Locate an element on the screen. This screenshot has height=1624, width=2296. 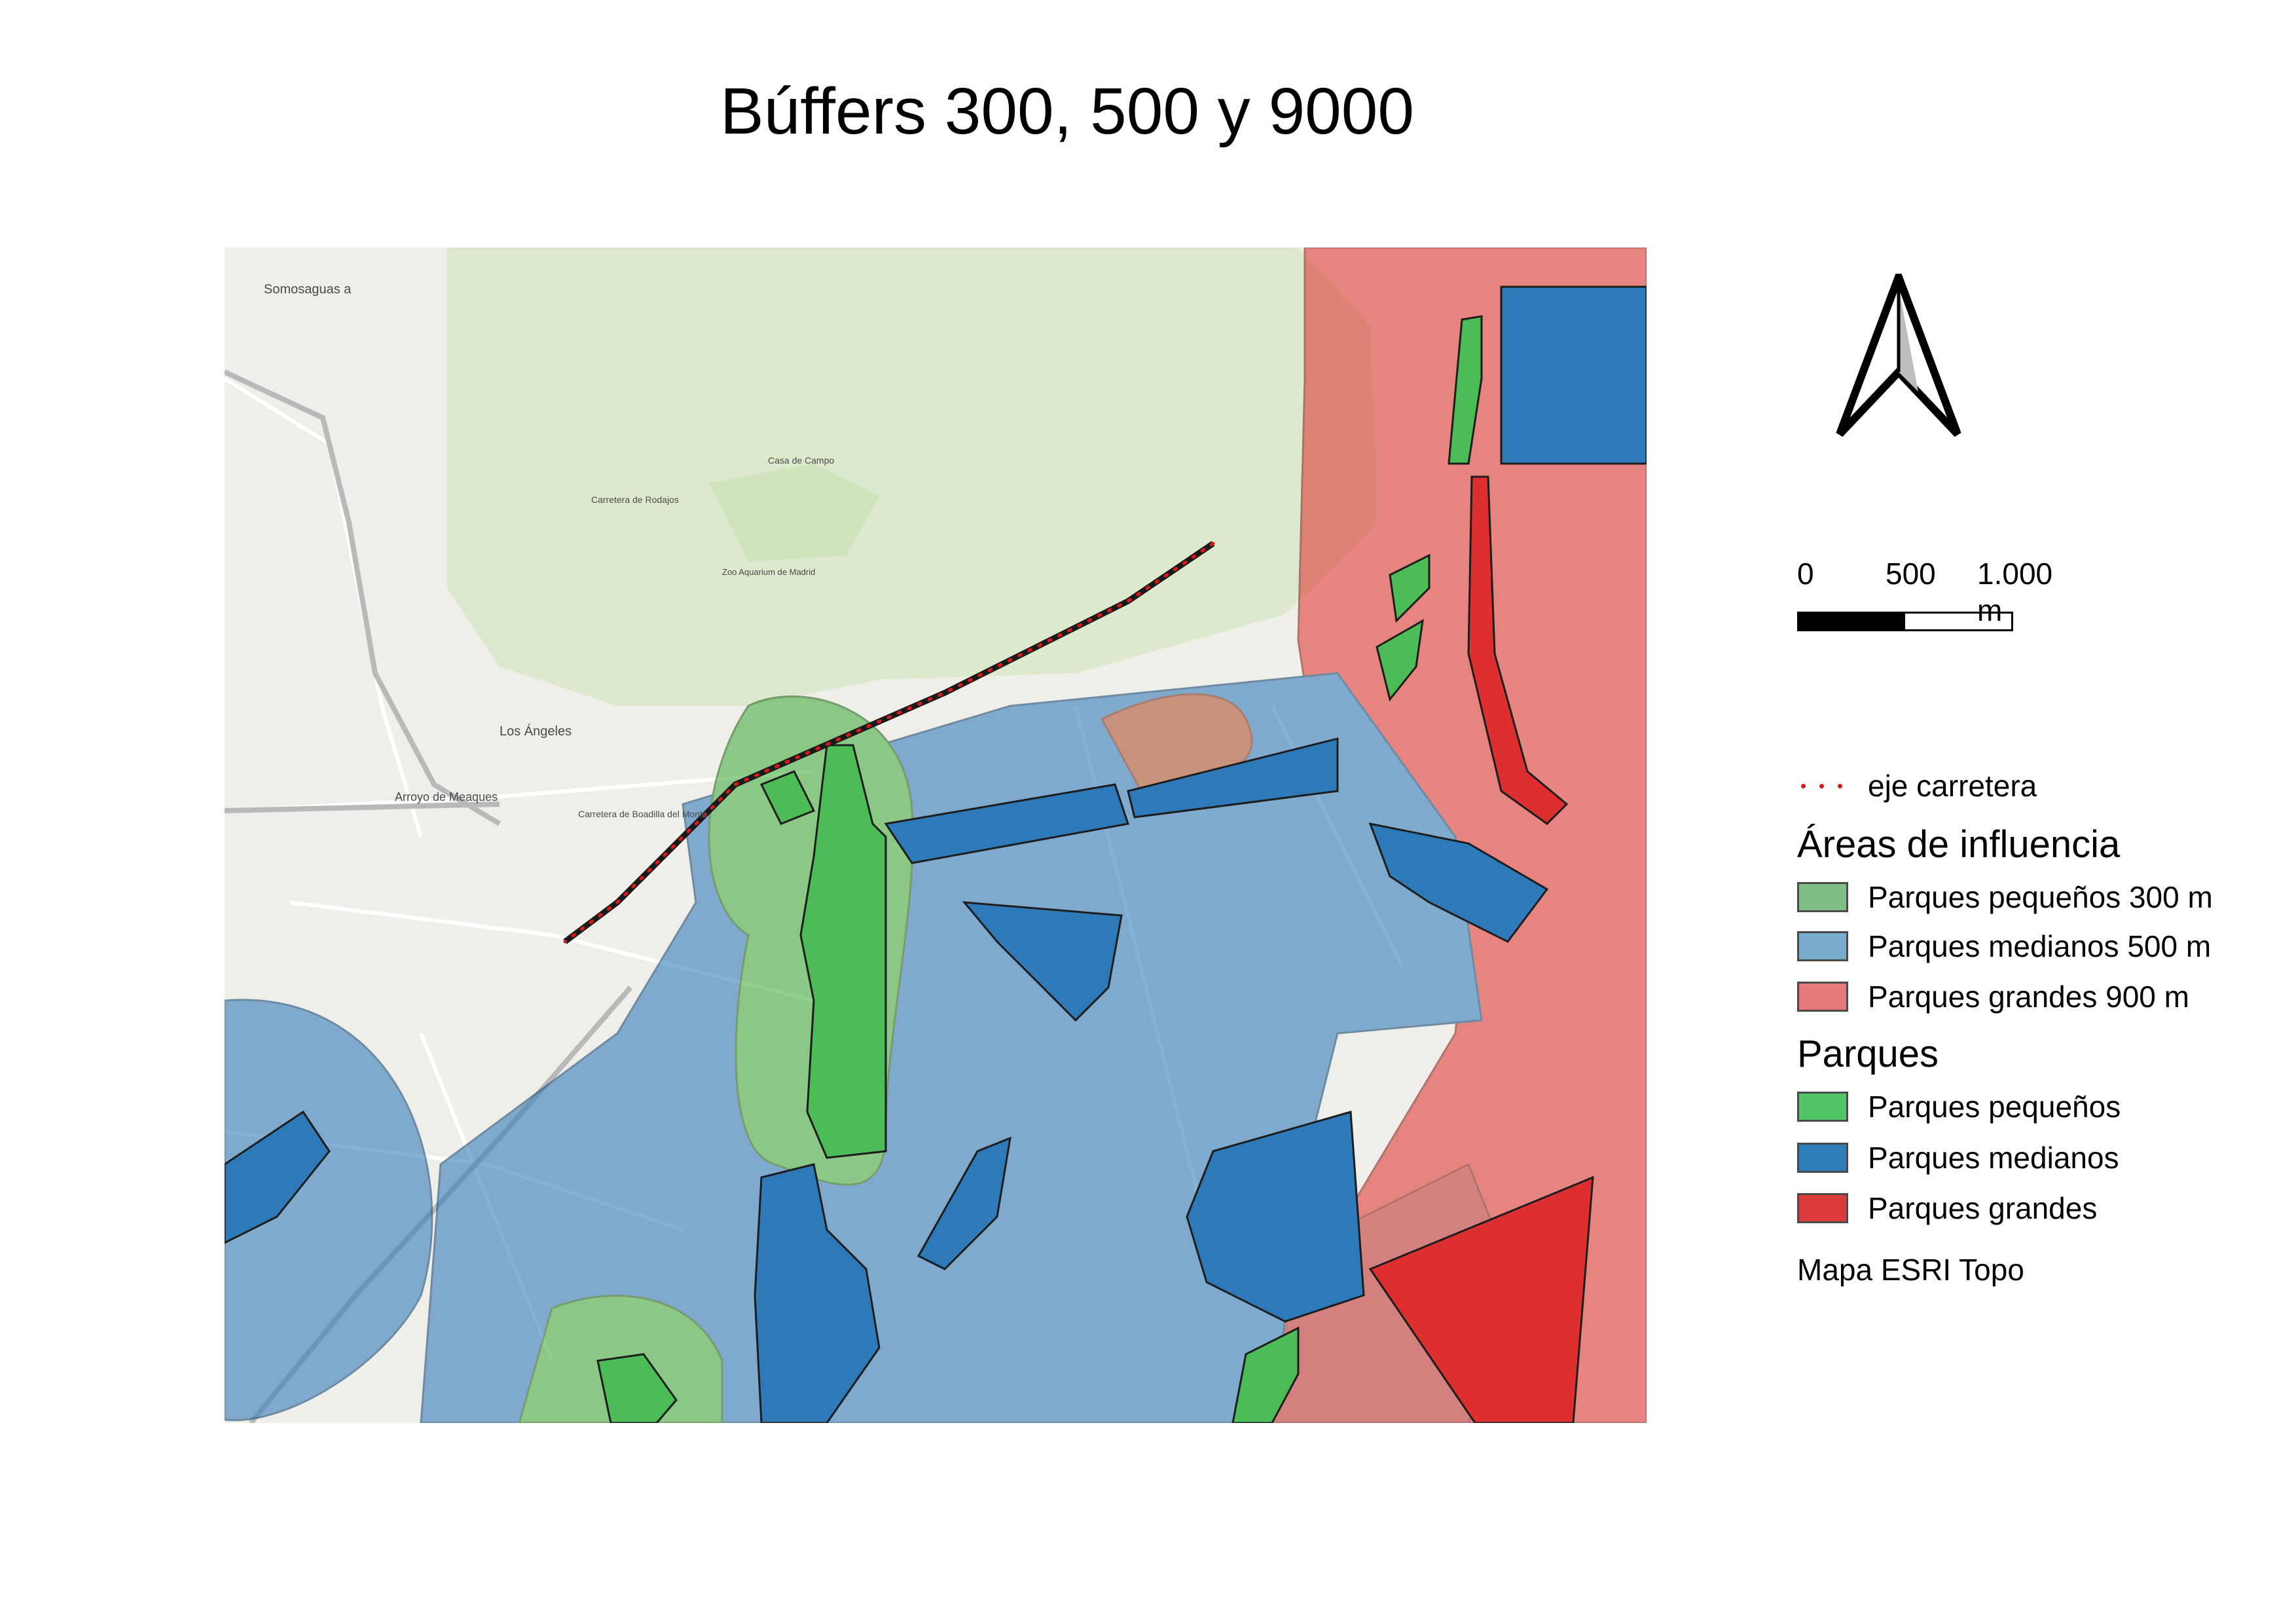
basemap-credit: Mapa ESRI Topo is located at coordinates (1910, 1270).